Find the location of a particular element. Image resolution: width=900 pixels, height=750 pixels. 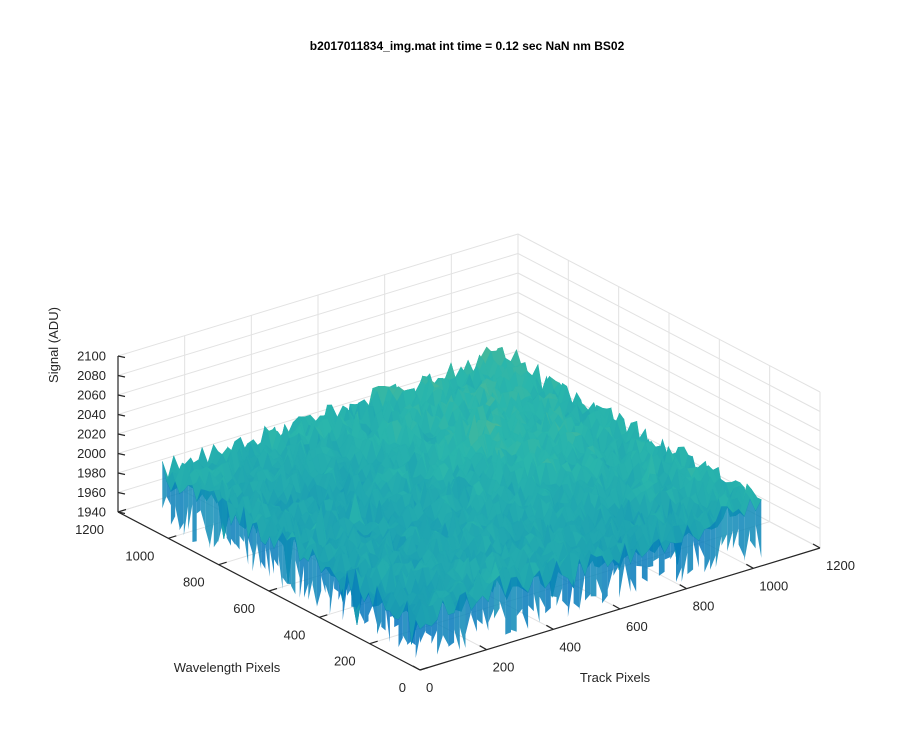

y-tick-label: 0 is located at coordinates (402, 687).